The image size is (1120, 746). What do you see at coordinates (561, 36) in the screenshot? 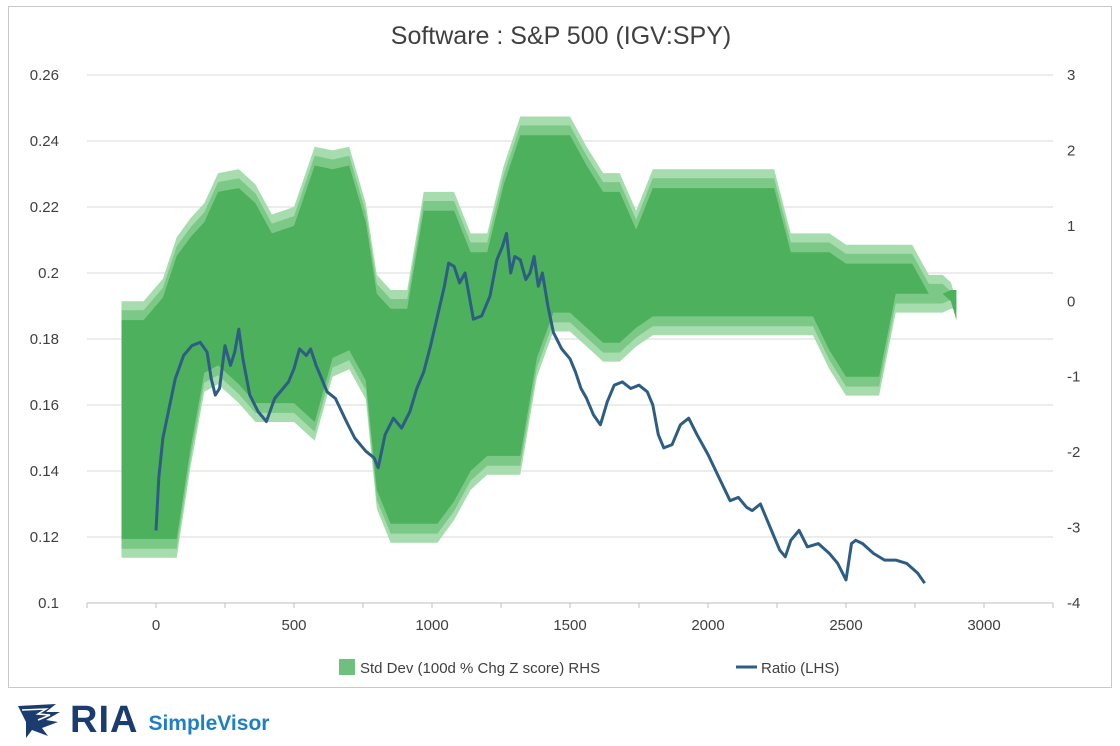
I see `chart-title: Software : S&P 500 (IGV:SPY)` at bounding box center [561, 36].